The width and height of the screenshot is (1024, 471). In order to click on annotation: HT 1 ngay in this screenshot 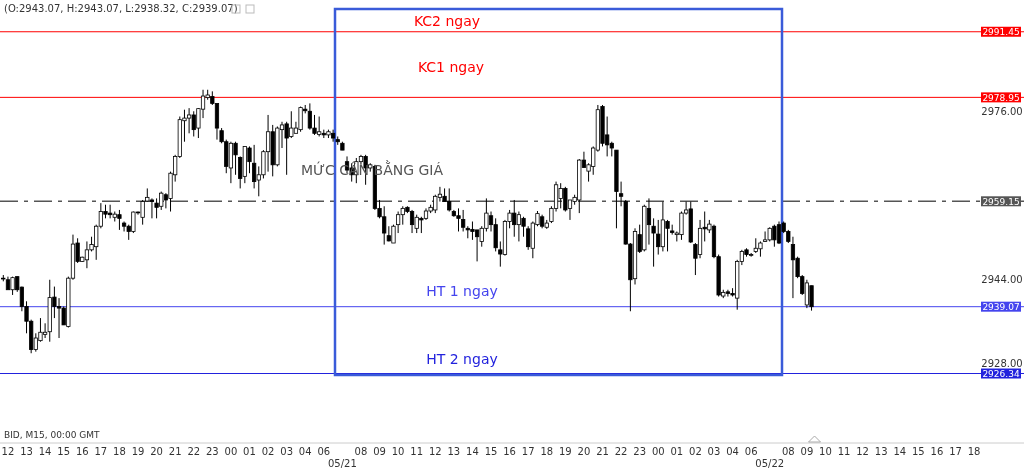, I will do `click(462, 290)`.